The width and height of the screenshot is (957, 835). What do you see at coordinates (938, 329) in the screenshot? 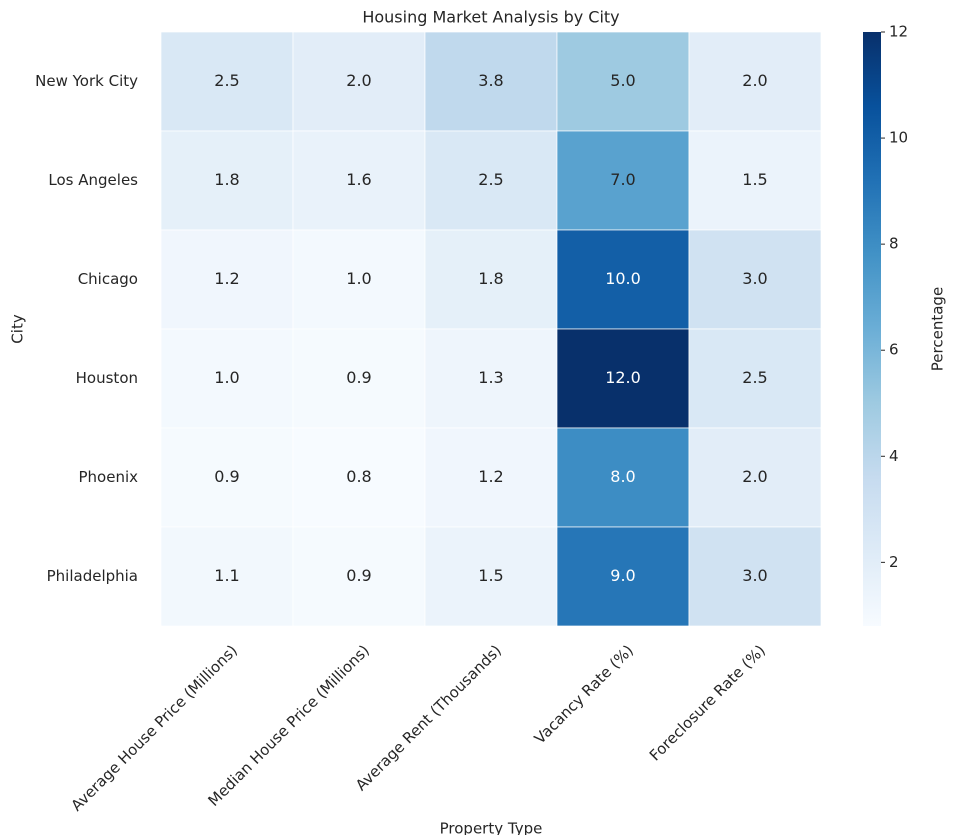
I see `colorbar-label: Percentage` at bounding box center [938, 329].